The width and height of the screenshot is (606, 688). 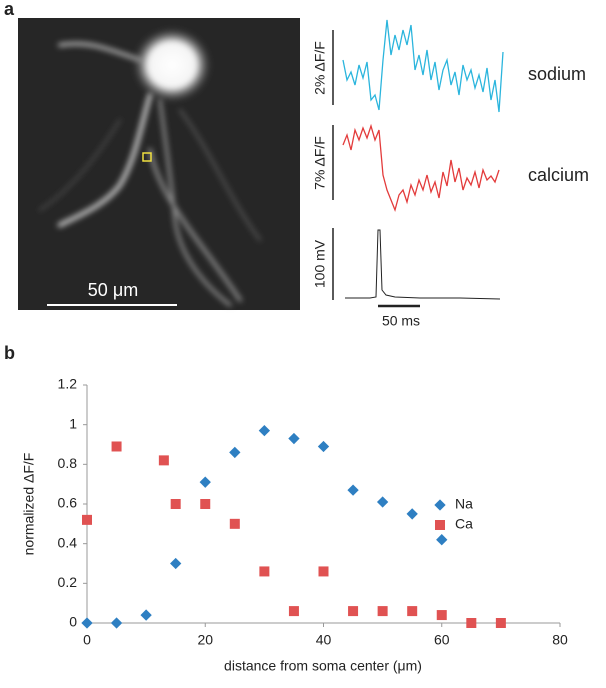 What do you see at coordinates (68, 463) in the screenshot?
I see `y-tick-label: 0.8` at bounding box center [68, 463].